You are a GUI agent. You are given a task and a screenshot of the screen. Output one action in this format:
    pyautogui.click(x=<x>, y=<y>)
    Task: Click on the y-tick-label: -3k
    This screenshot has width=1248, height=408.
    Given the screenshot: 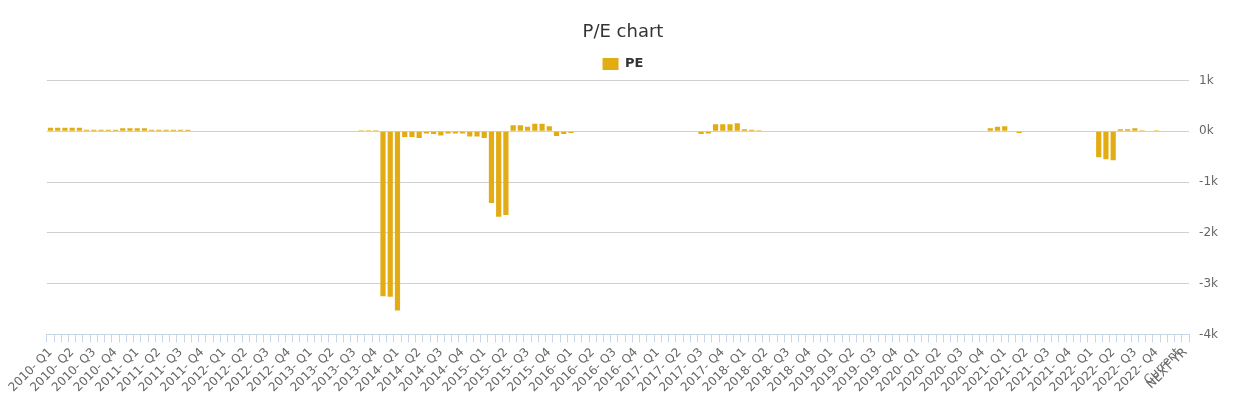 What is the action you would take?
    pyautogui.click(x=1209, y=282)
    